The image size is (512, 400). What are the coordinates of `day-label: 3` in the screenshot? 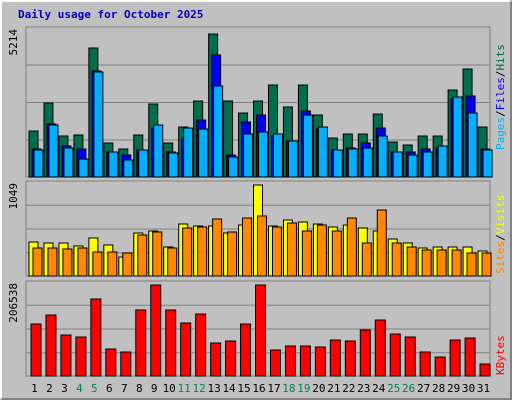 It's located at (64, 388).